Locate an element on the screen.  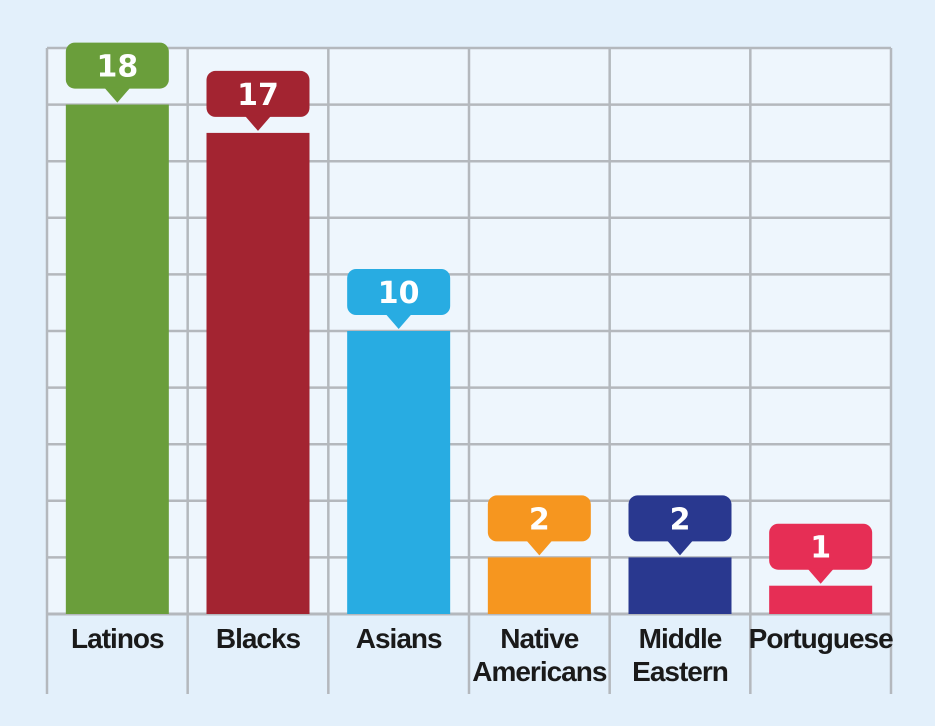
category-label-line: Blacks is located at coordinates (258, 638).